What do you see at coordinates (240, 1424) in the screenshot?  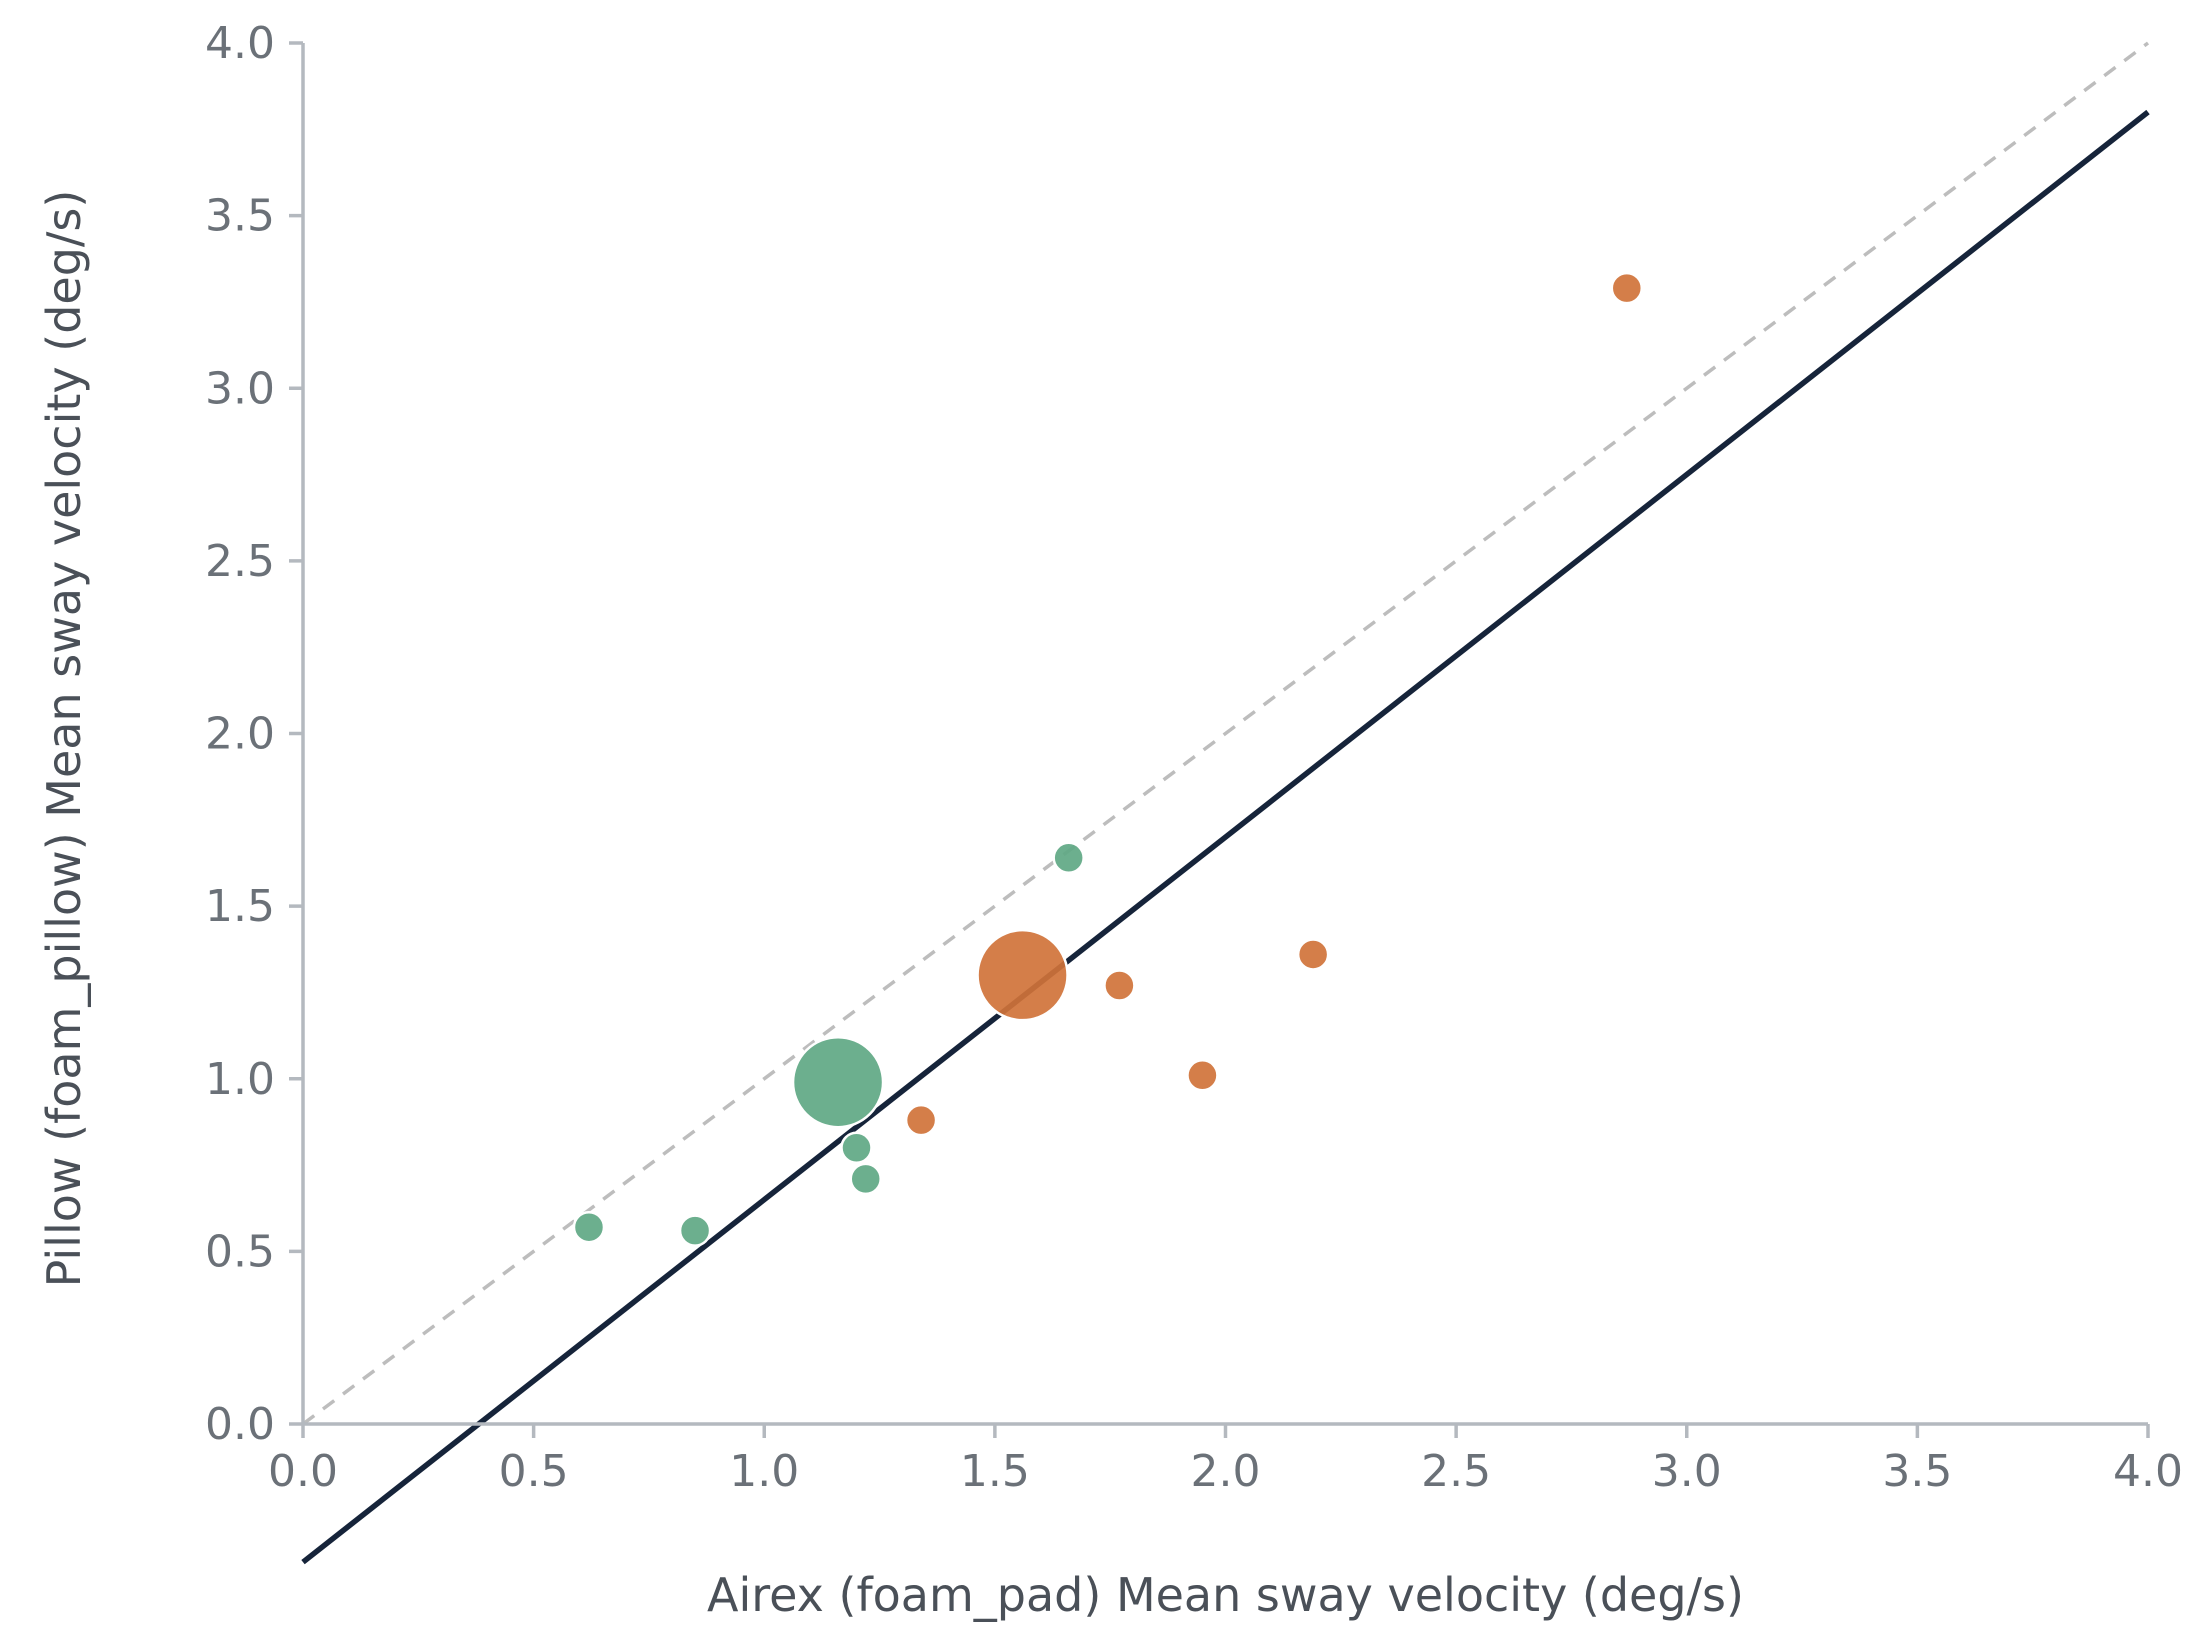 I see `y-tick-label: 0.0` at bounding box center [240, 1424].